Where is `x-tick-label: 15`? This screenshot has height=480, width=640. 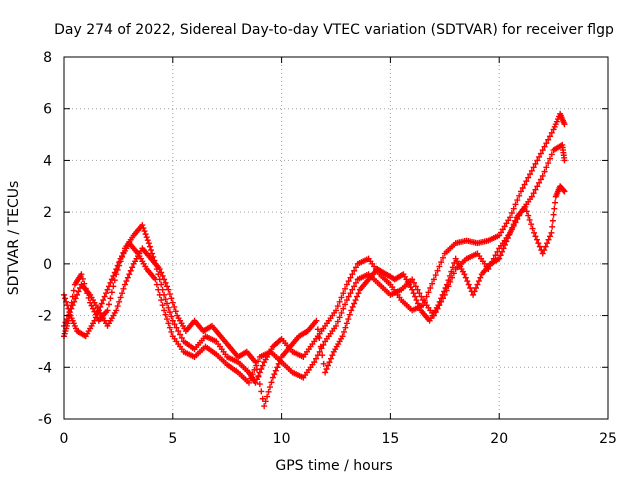 x-tick-label: 15 is located at coordinates (390, 439).